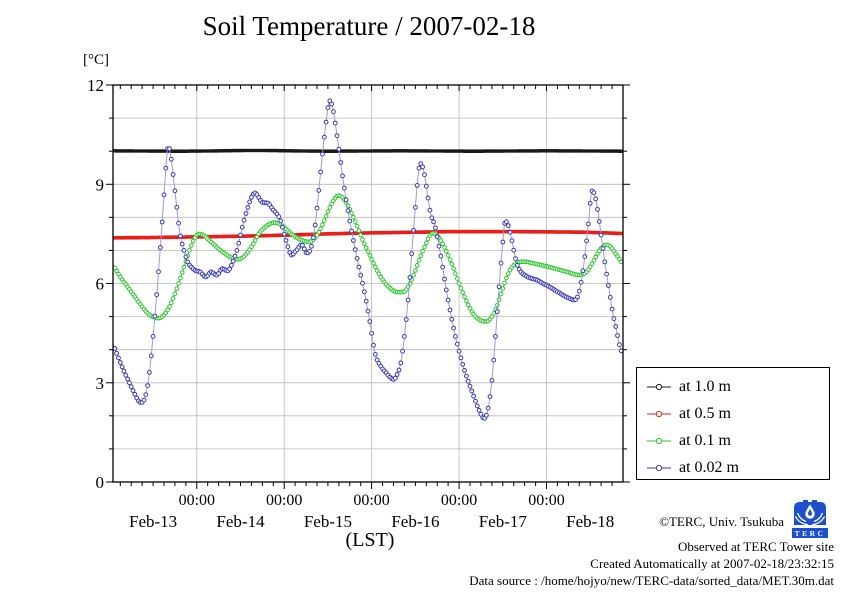 Image resolution: width=842 pixels, height=595 pixels. I want to click on terc-logo-waves, so click(810, 519).